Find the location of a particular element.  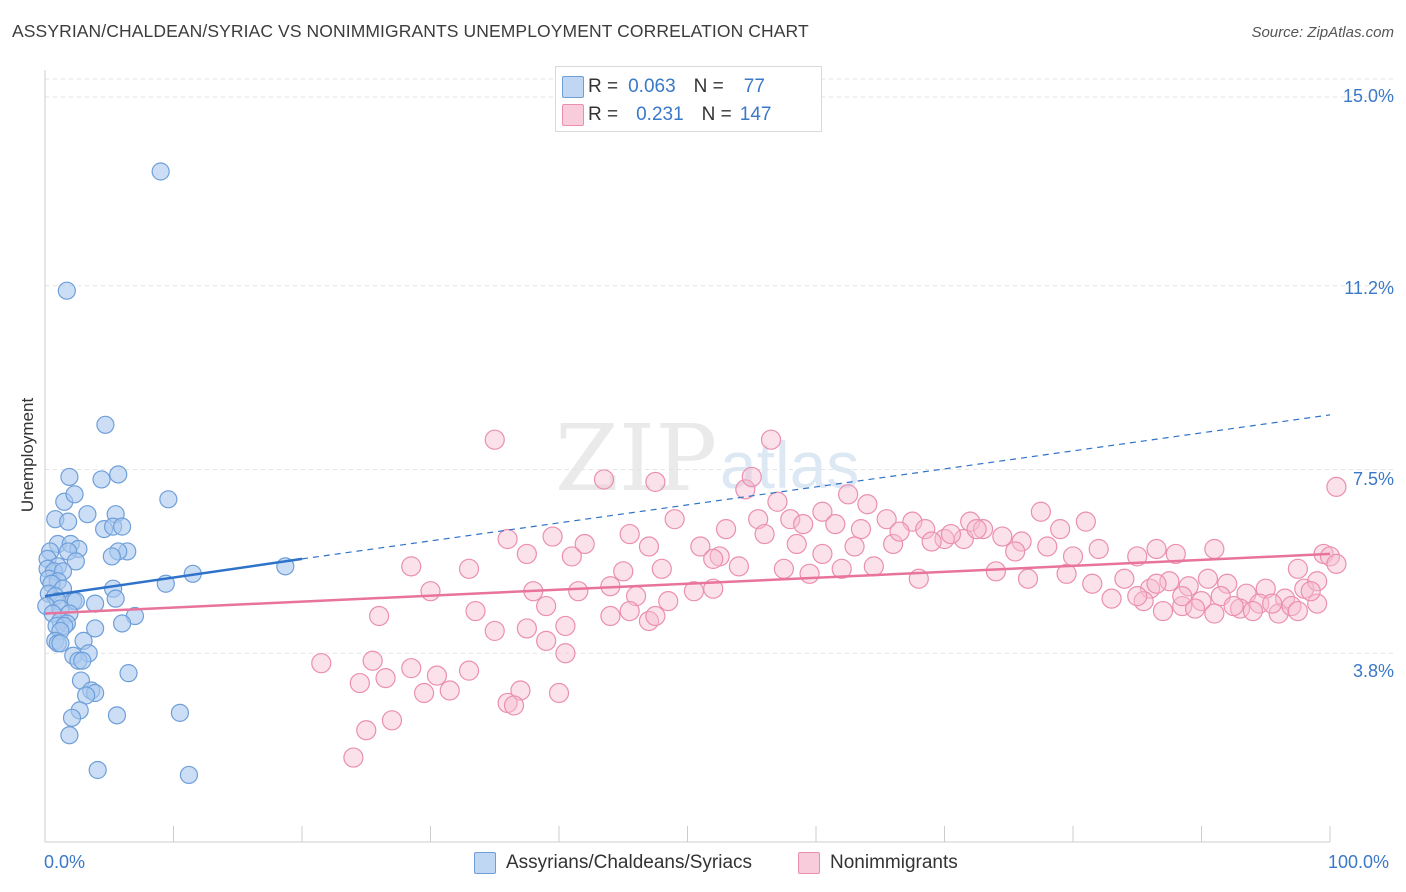

legend-label-nonimmigrants: Nonimmigrants is located at coordinates (894, 862).